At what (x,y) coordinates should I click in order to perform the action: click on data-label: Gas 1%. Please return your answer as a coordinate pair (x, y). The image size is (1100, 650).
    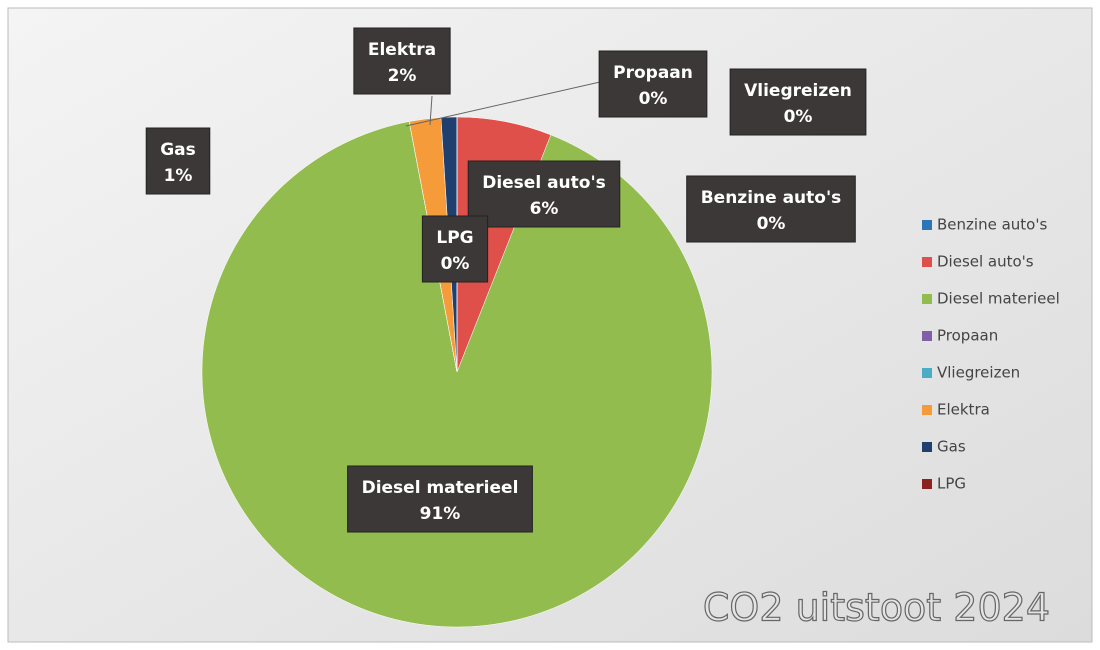
    Looking at the image, I should click on (178, 161).